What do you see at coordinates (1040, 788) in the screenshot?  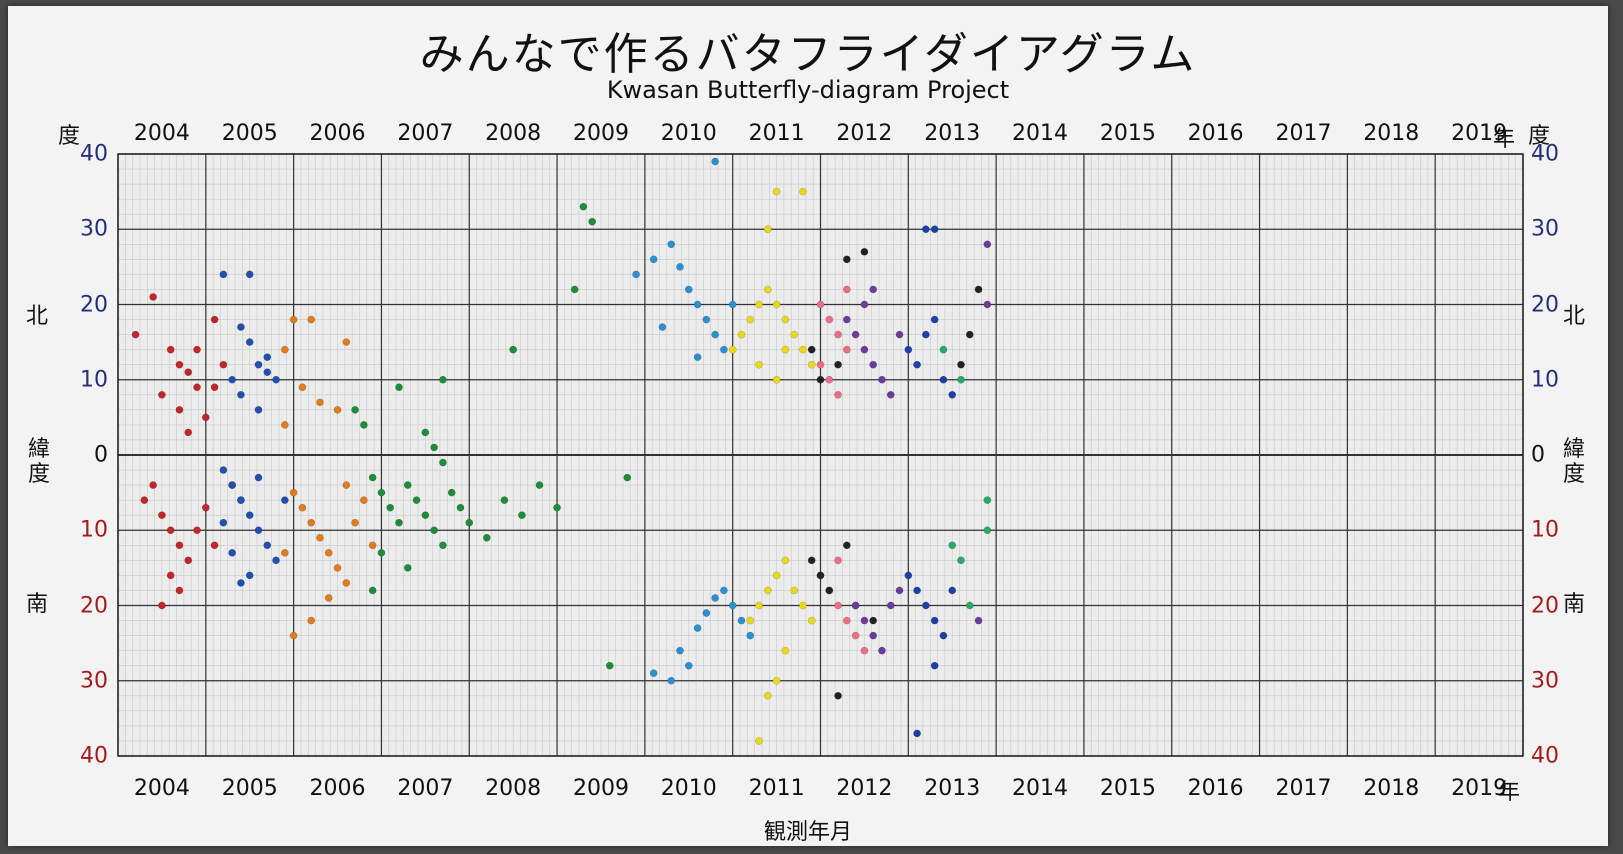 I see `year-label-bottom: 2014` at bounding box center [1040, 788].